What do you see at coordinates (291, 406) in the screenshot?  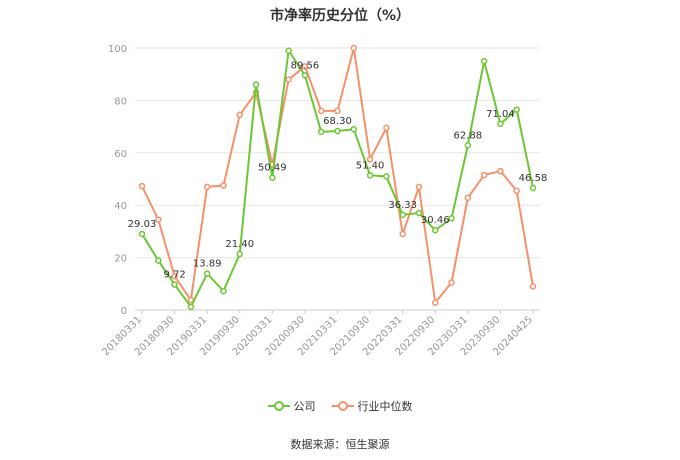 I see `legend-item-company: 公司` at bounding box center [291, 406].